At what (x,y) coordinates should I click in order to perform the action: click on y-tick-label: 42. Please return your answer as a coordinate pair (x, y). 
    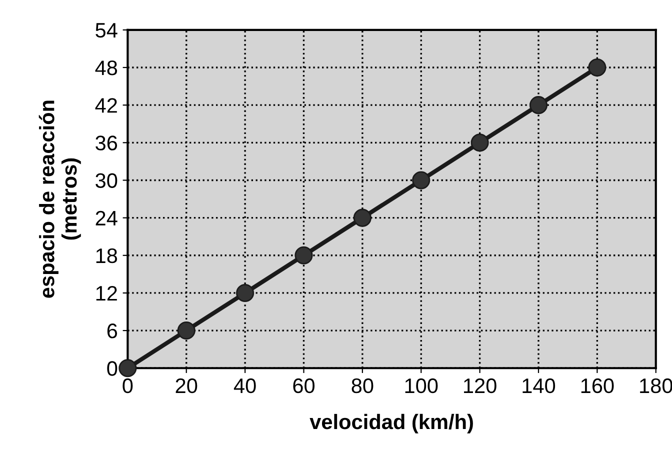
    Looking at the image, I should click on (106, 105).